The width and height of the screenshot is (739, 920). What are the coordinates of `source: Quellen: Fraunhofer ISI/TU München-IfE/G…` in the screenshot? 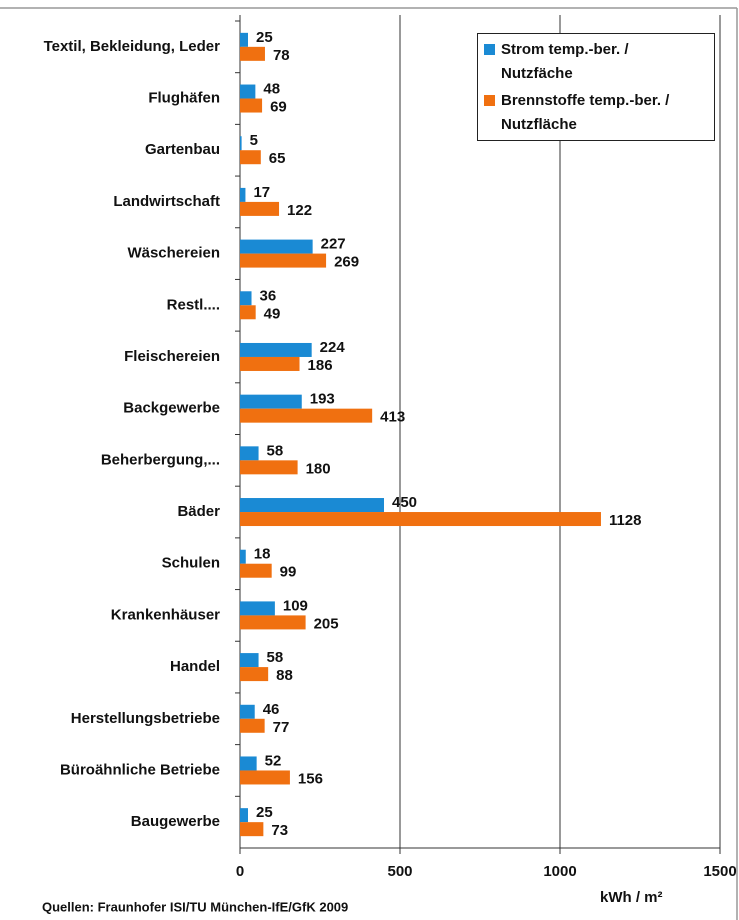 It's located at (195, 906).